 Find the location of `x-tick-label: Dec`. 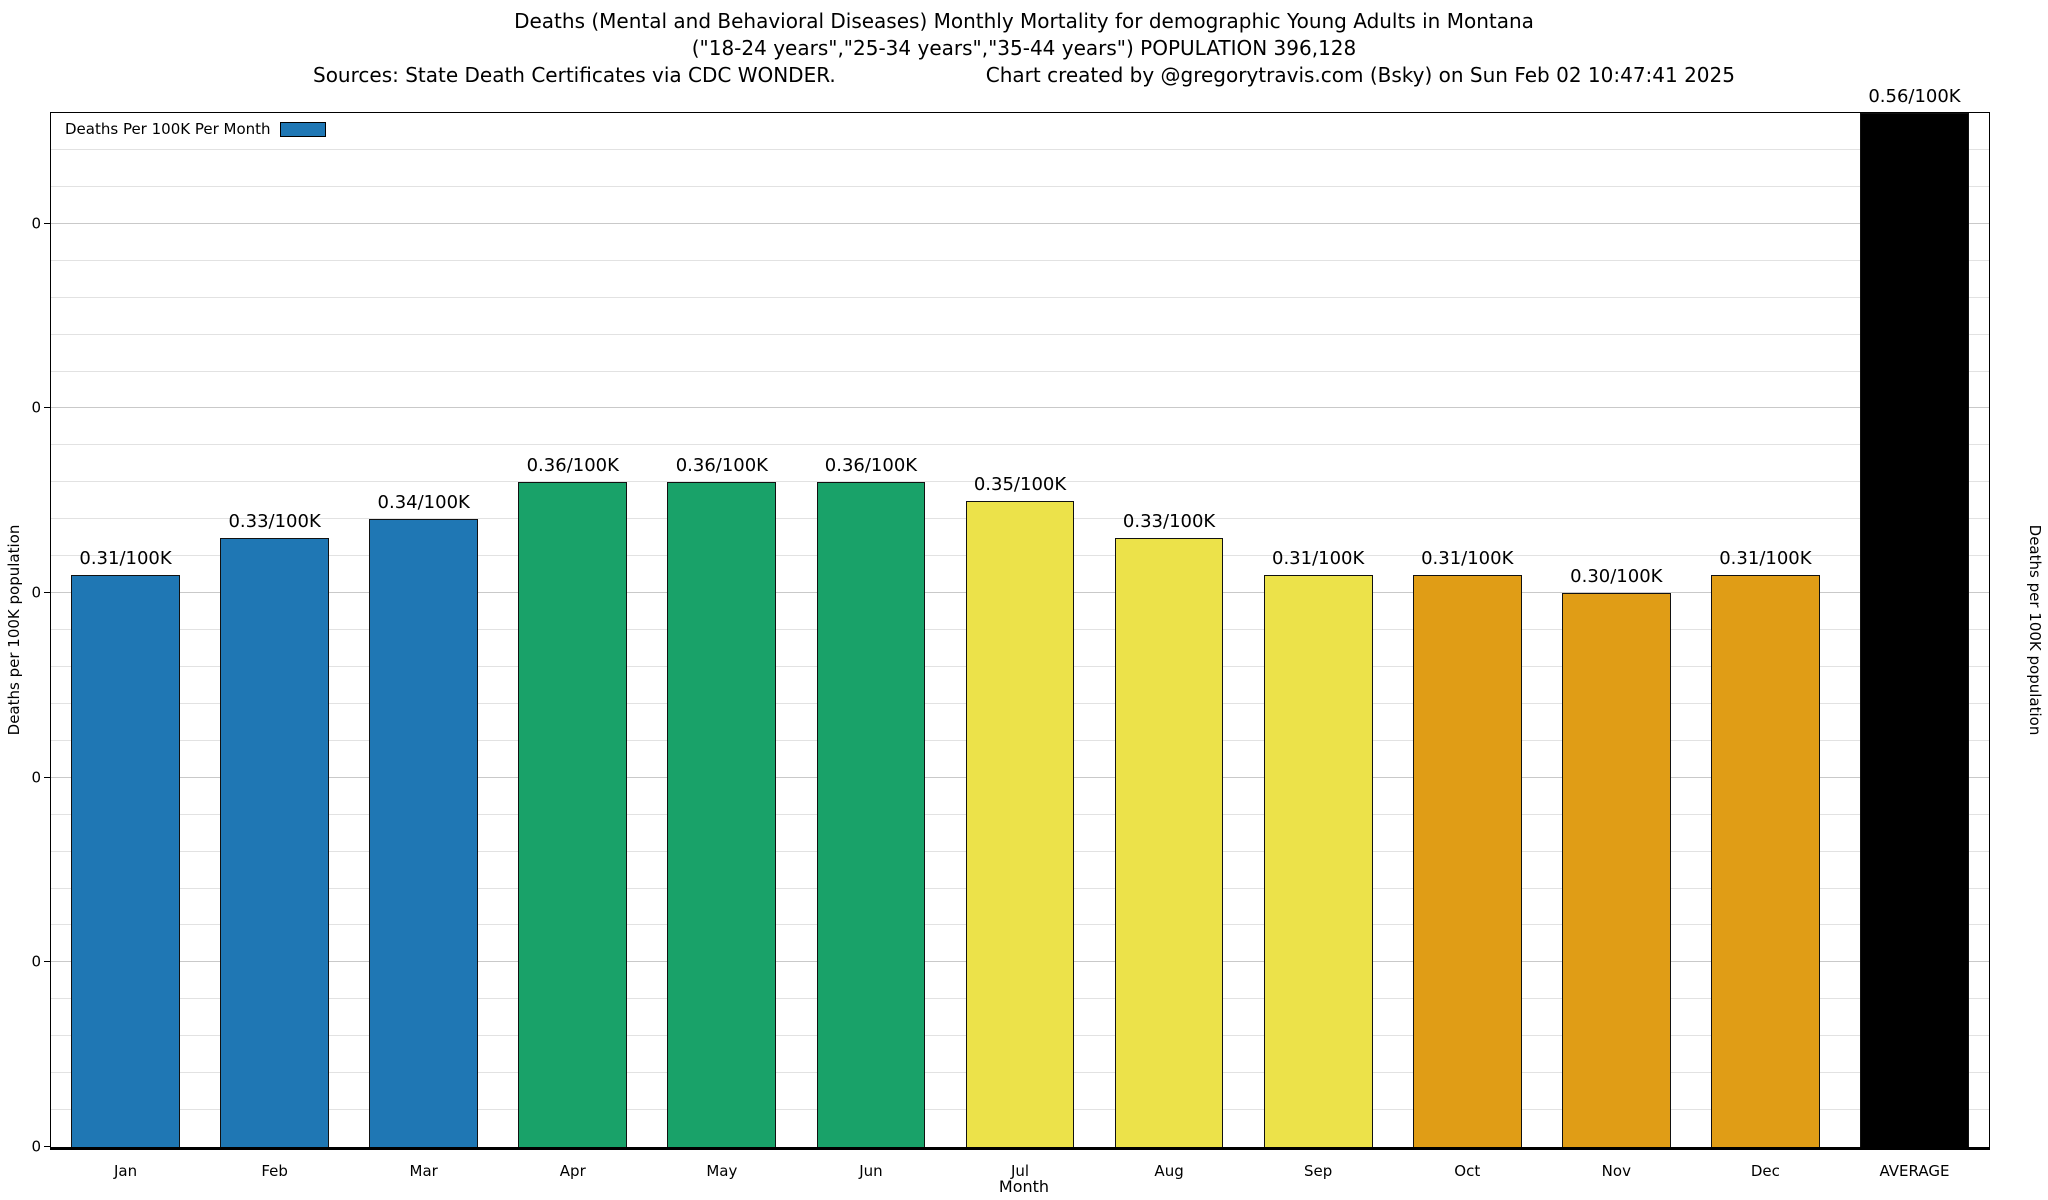

x-tick-label: Dec is located at coordinates (1765, 1171).